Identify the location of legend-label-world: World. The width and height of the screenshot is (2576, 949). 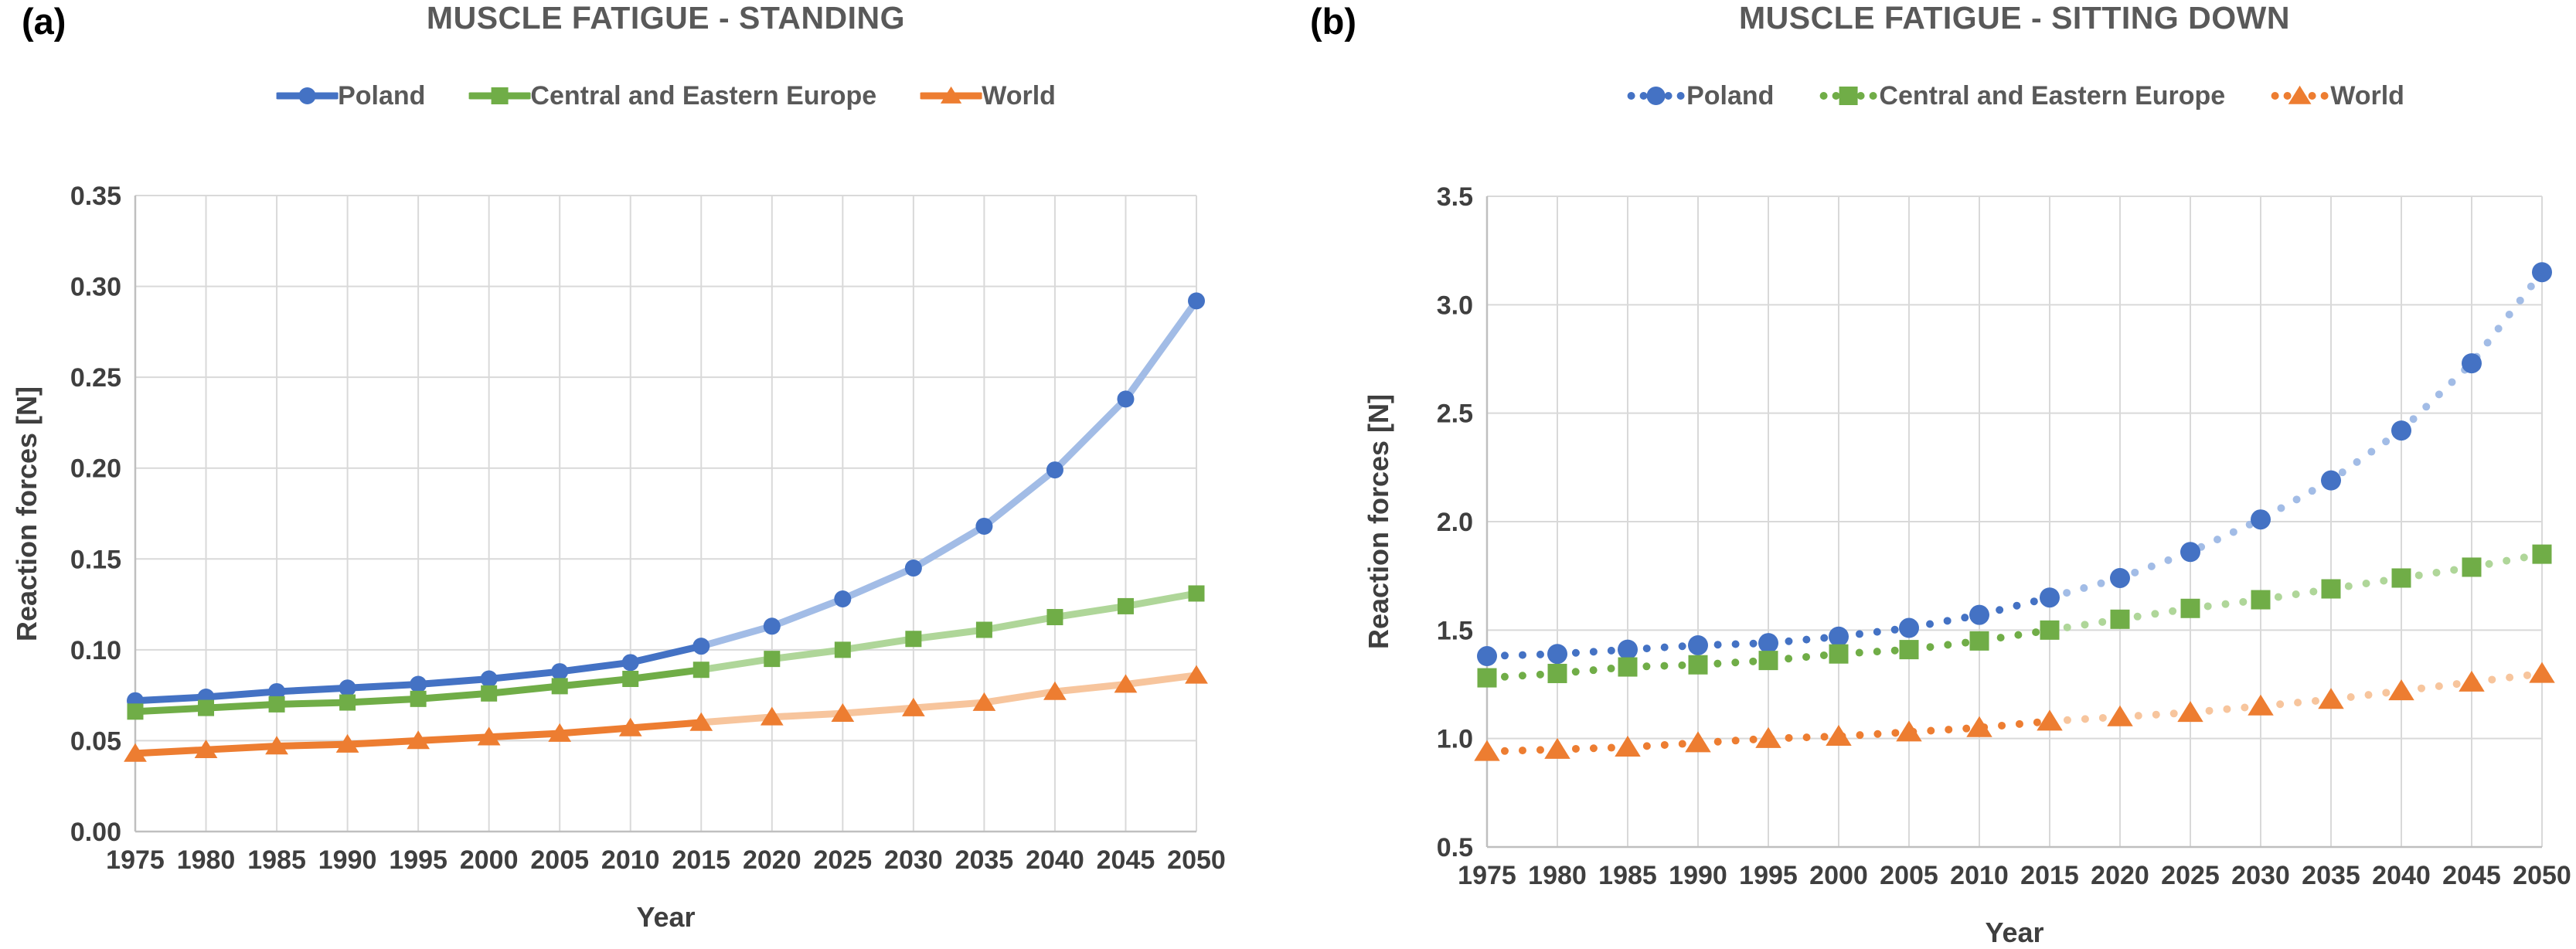
(2367, 95).